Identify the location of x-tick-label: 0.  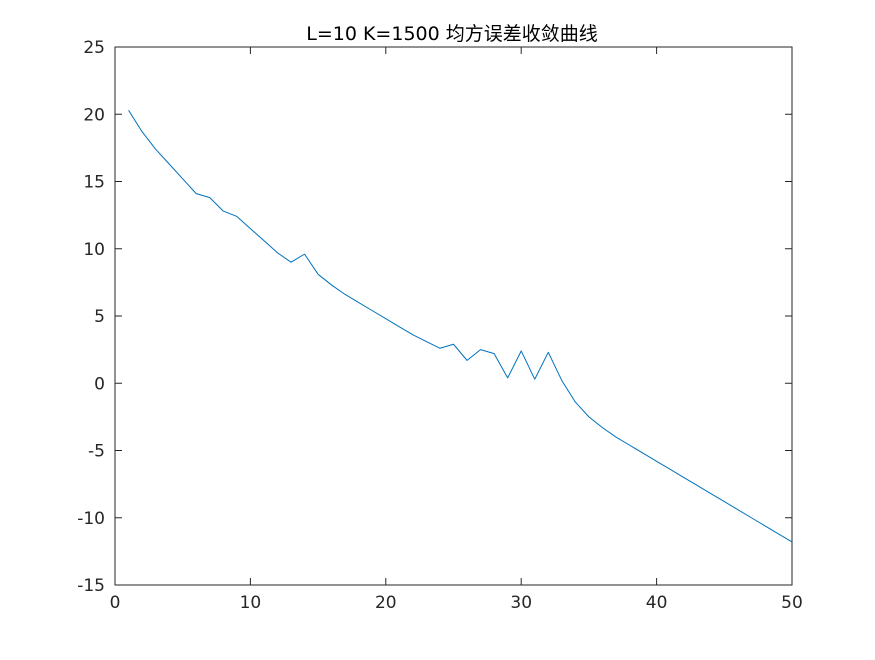
(115, 603).